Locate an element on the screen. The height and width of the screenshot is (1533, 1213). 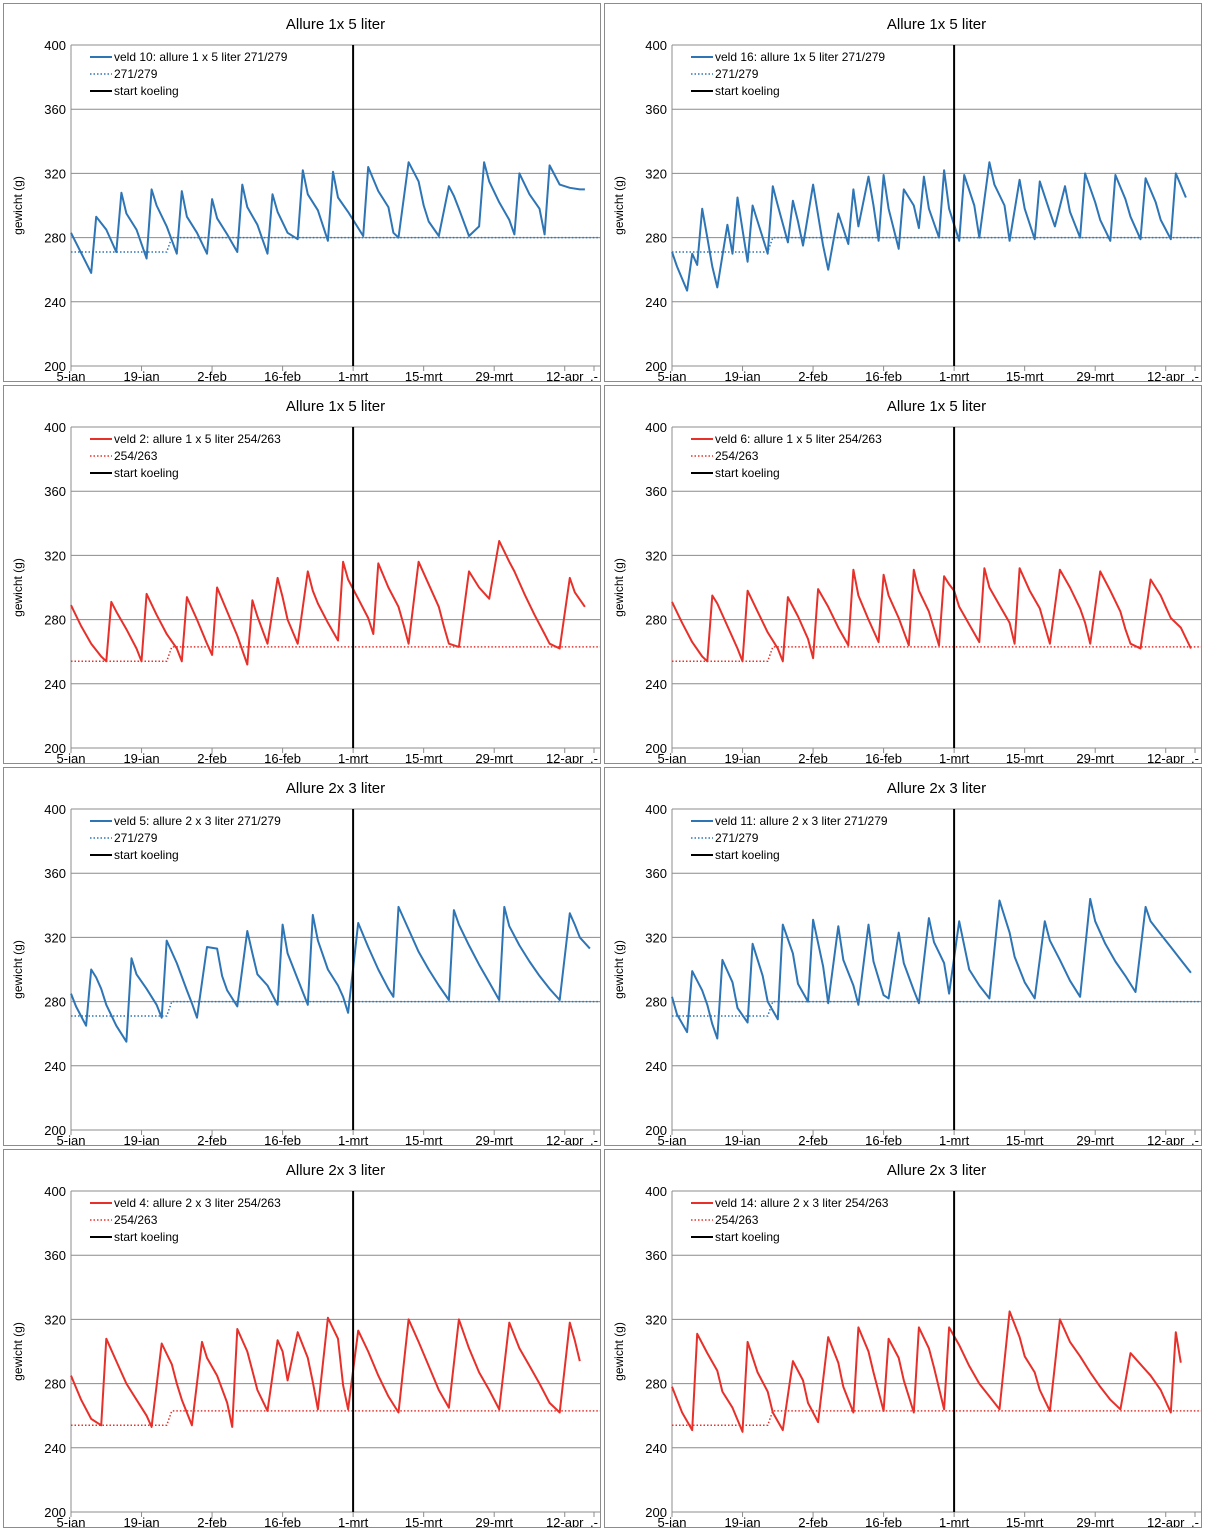
legend-entry: veld 11: allure 2 x 3 liter 271/279 is located at coordinates (801, 821).